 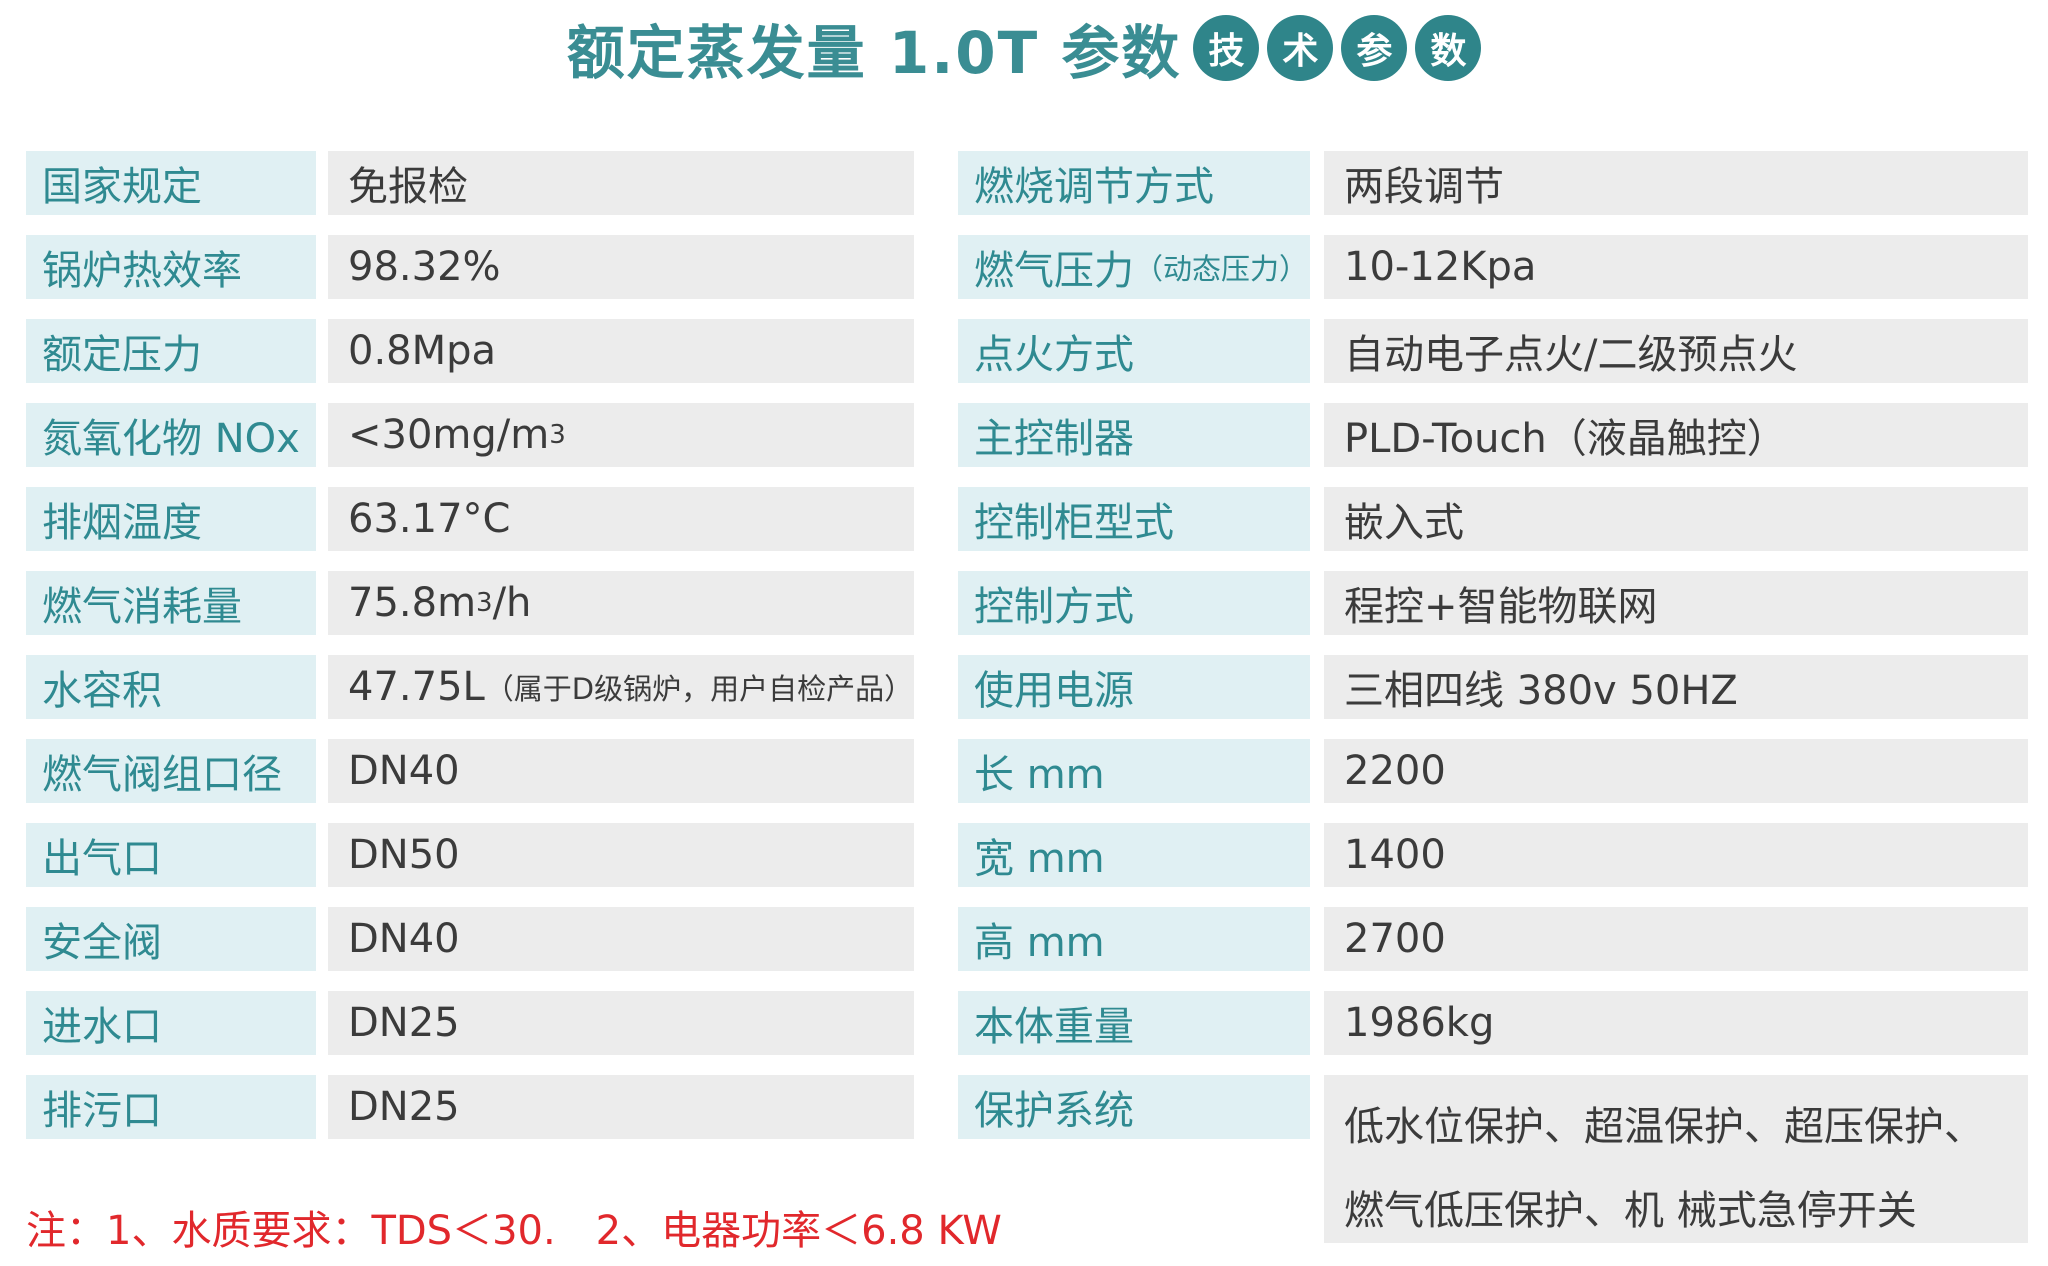 What do you see at coordinates (1226, 48) in the screenshot?
I see `title-badge: 技` at bounding box center [1226, 48].